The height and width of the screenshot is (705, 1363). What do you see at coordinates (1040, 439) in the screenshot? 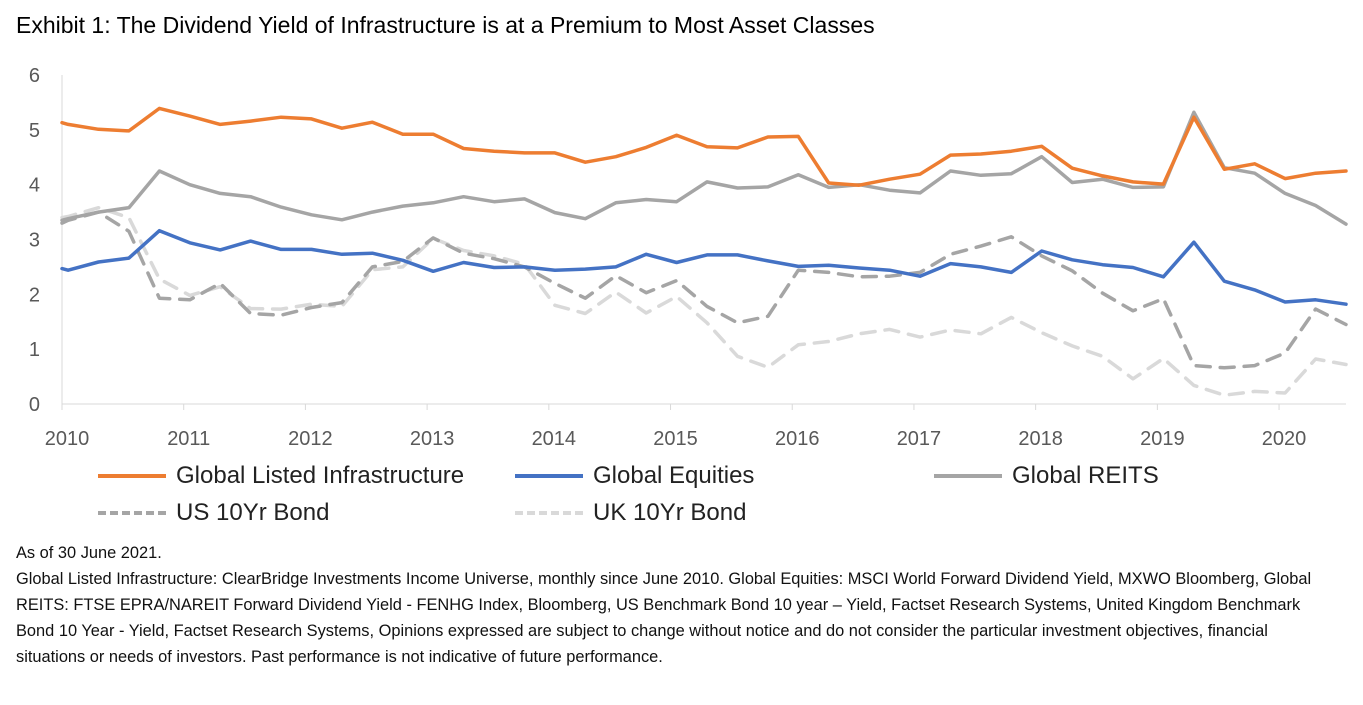
I see `x-tick-label: 2018` at bounding box center [1040, 439].